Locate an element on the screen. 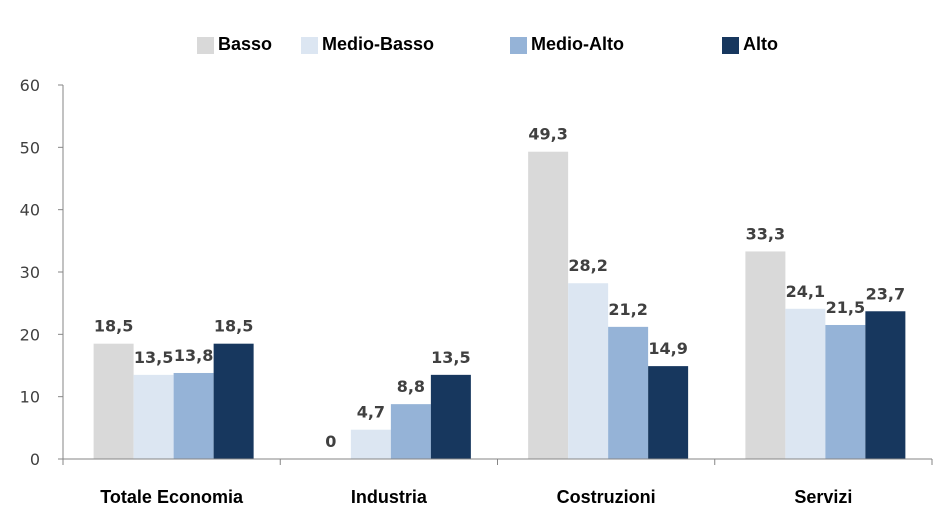 The height and width of the screenshot is (507, 941). legend-label: Medio-Basso is located at coordinates (378, 44).